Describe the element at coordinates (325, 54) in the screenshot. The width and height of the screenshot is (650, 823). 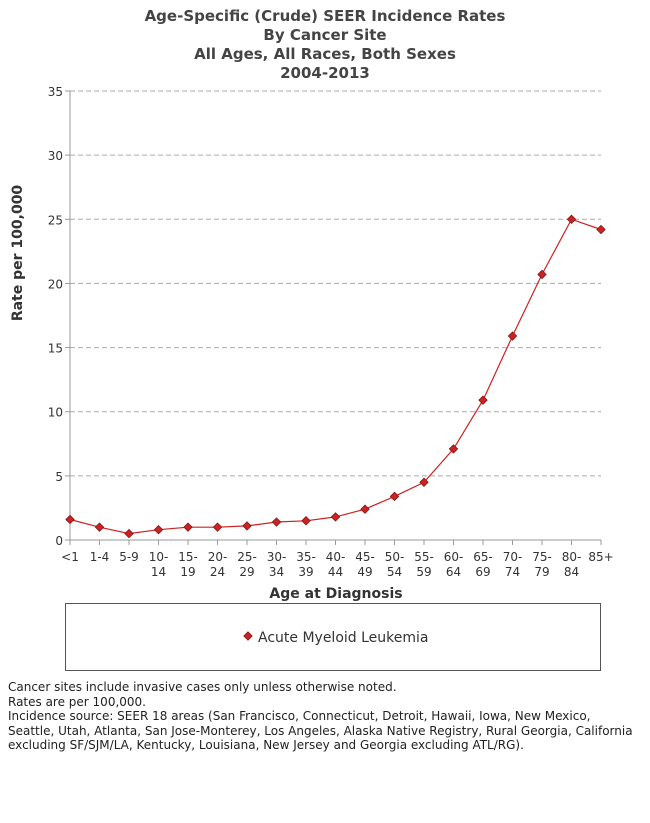
I see `title-line-3: All Ages, All Races, Both Sexes` at that location.